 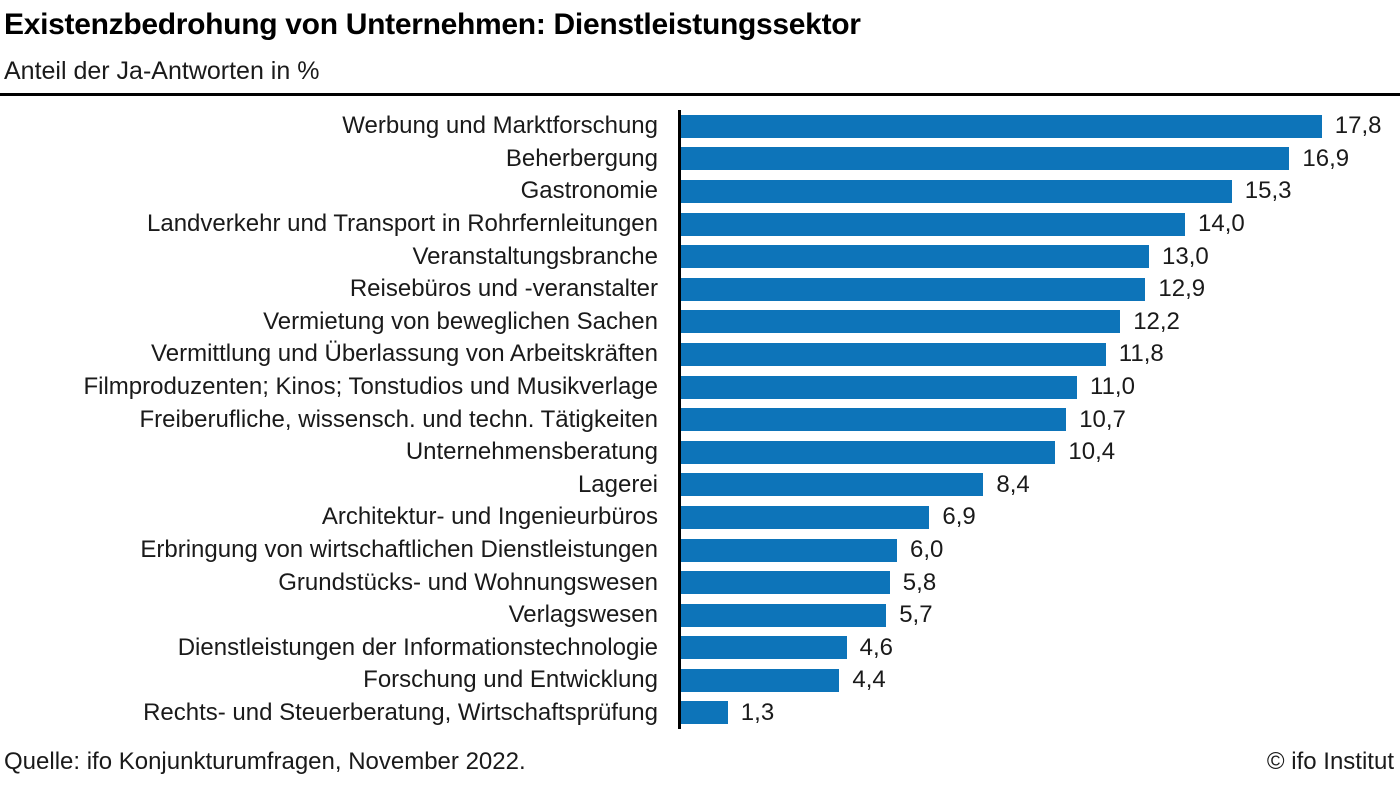 I want to click on bar-row: Lagerei 8,4, so click(x=700, y=485).